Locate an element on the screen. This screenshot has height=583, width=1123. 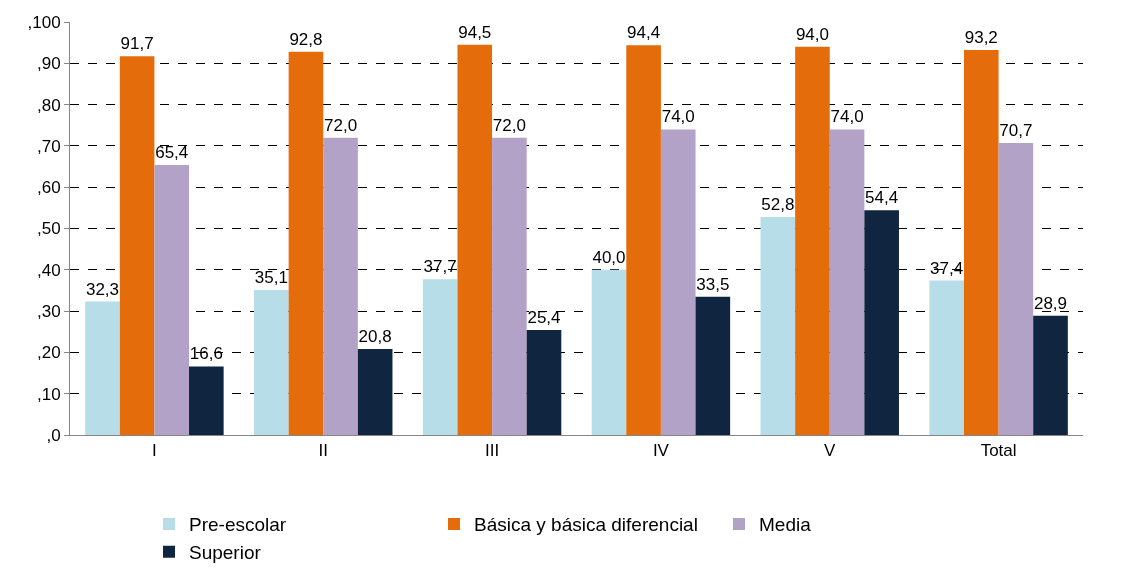
data-label: 93,2 is located at coordinates (981, 38).